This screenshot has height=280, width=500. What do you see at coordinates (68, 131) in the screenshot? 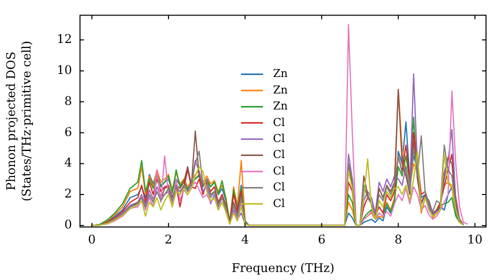
I see `y-tick-label: 6` at bounding box center [68, 131].